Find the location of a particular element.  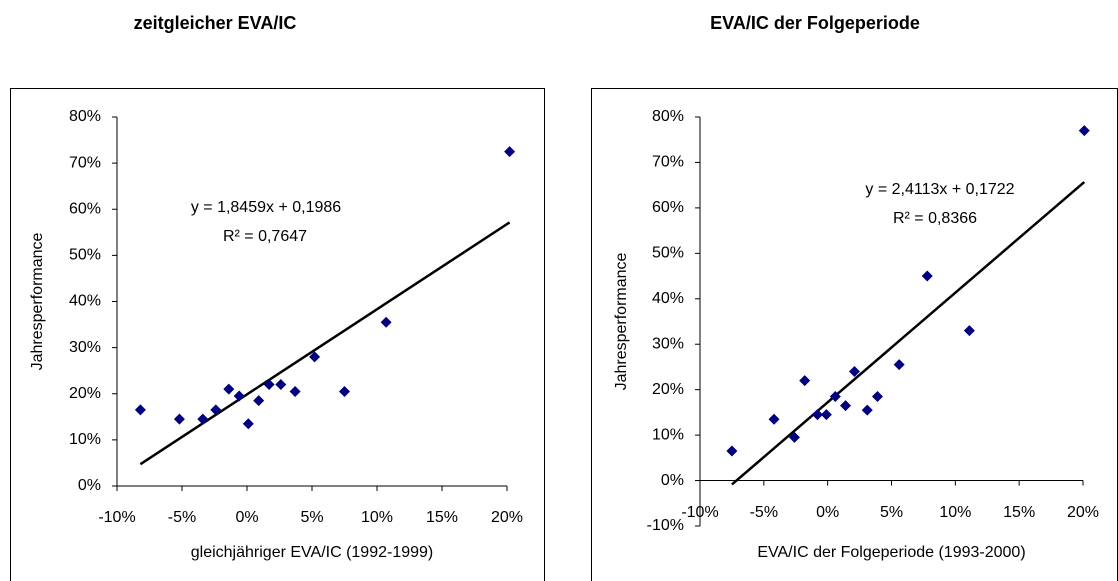

x-axis-label: EVA/IC der Folgeperiode (1993-2000) is located at coordinates (891, 552).